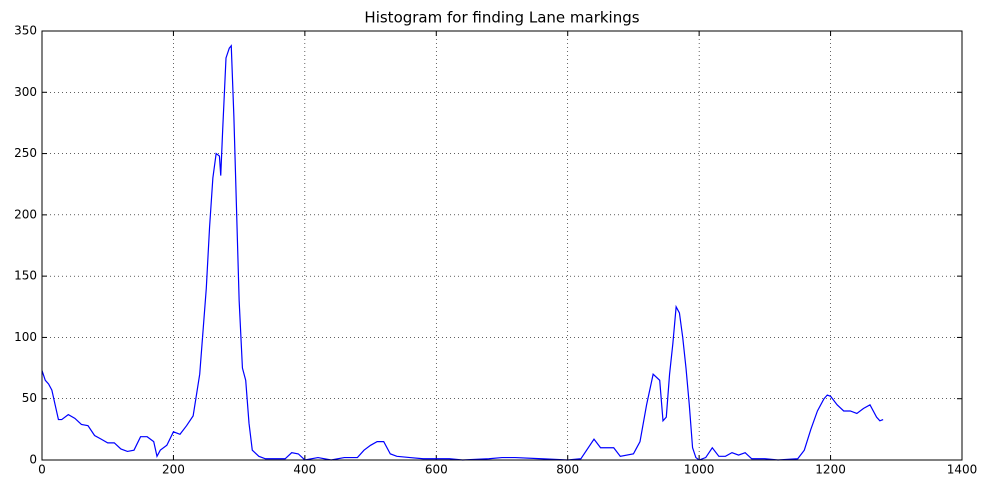 This screenshot has width=990, height=490. I want to click on y-tick-label: 200, so click(25, 214).